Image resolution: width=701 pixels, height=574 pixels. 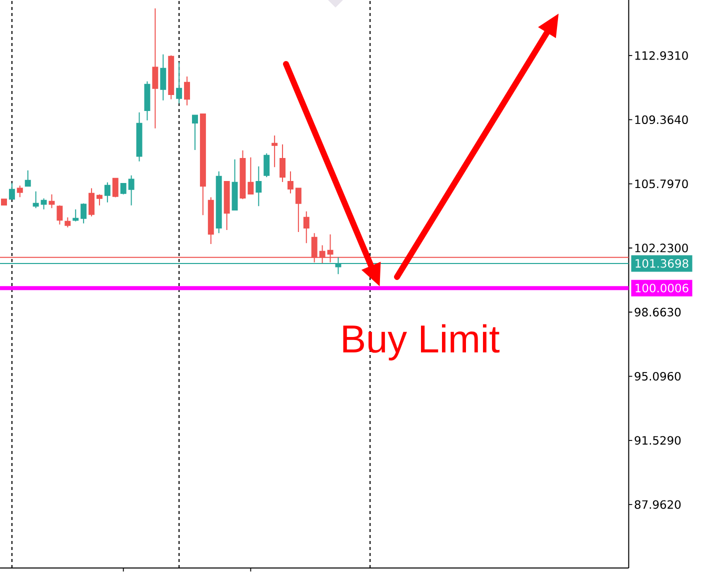 I want to click on ref-line-label: 100.0006, so click(x=662, y=288).